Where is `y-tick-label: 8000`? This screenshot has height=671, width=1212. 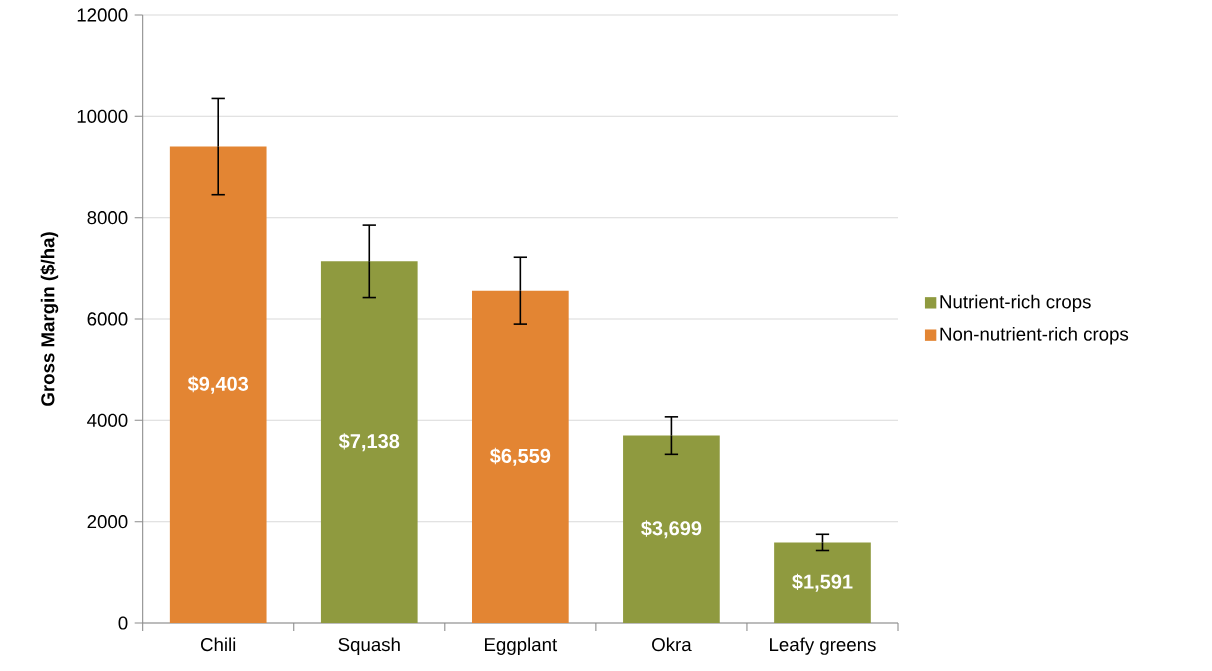
y-tick-label: 8000 is located at coordinates (107, 218).